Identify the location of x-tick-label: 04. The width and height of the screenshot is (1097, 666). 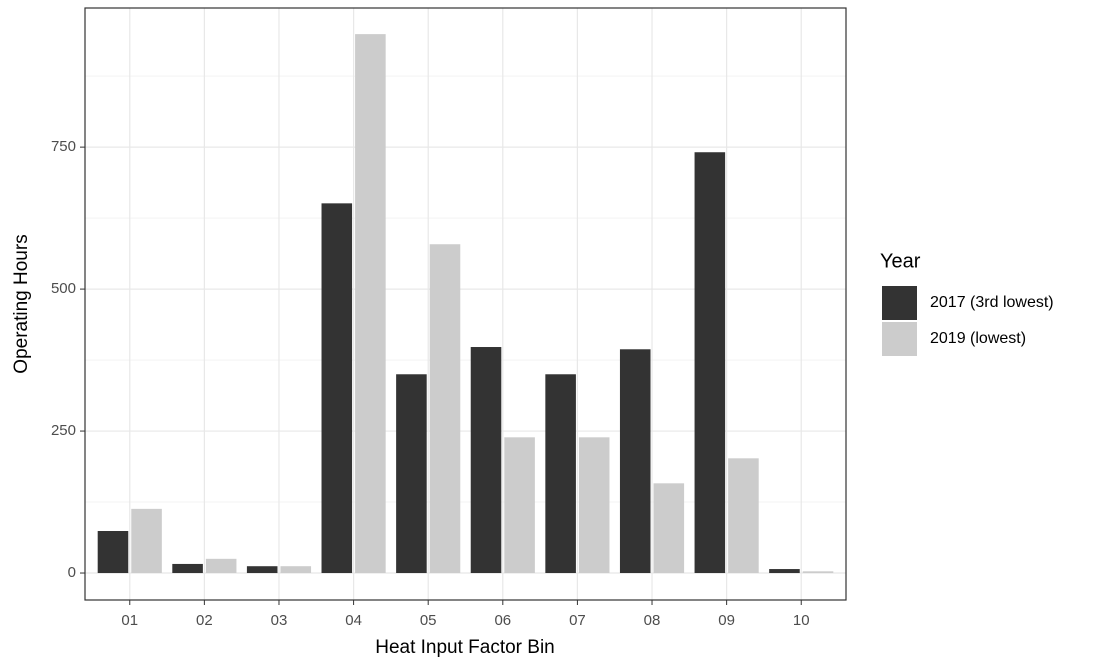
(353, 620).